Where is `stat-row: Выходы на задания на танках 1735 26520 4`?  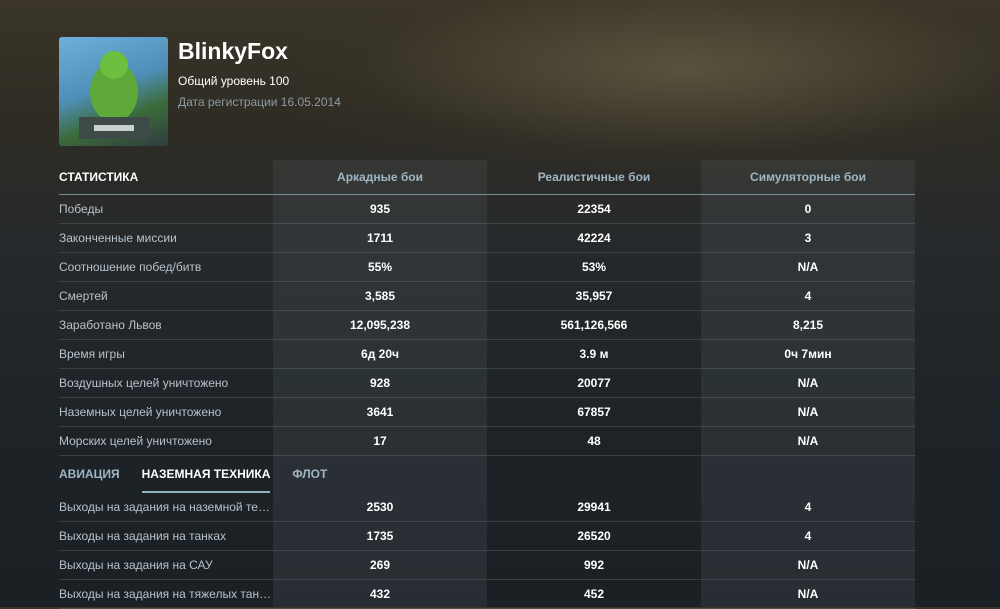
stat-row: Выходы на задания на танках 1735 26520 4 is located at coordinates (487, 536).